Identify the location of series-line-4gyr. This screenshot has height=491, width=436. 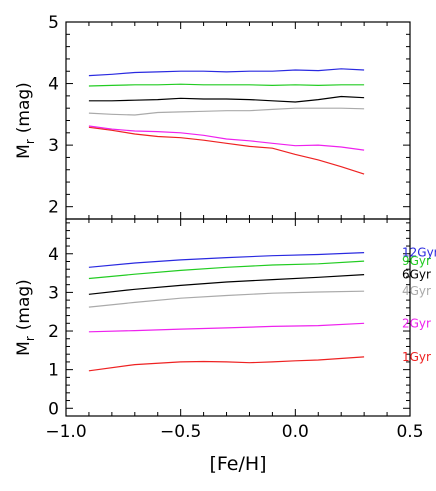
(226, 299).